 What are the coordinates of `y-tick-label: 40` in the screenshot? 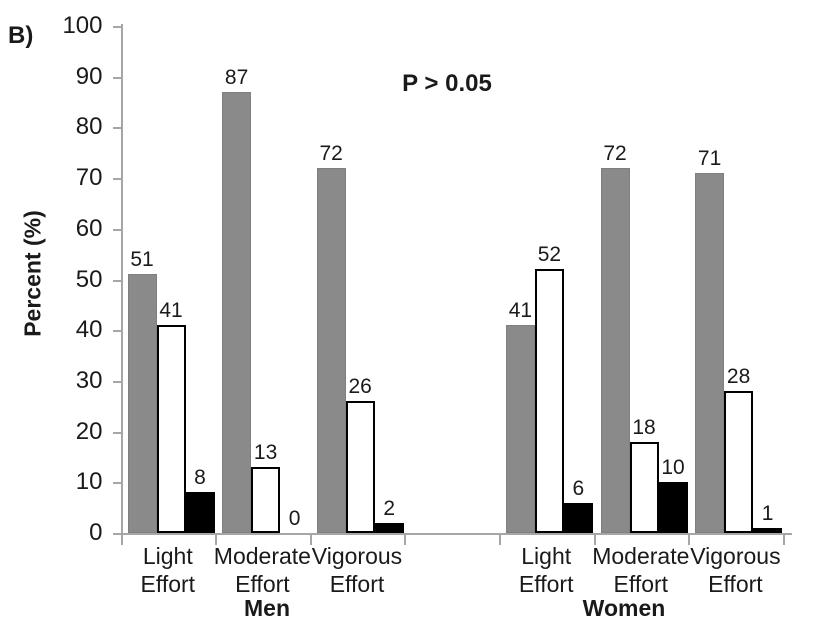 It's located at (89, 330).